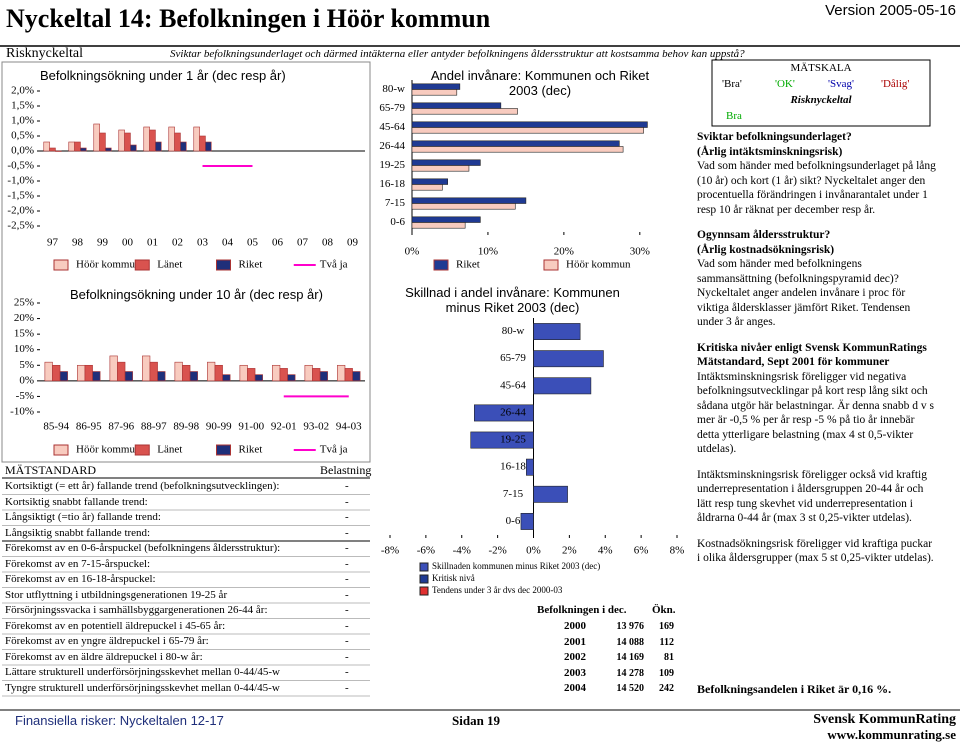 Image resolution: width=960 pixels, height=742 pixels. Describe the element at coordinates (468, 265) in the screenshot. I see `legend-label: Riket` at that location.